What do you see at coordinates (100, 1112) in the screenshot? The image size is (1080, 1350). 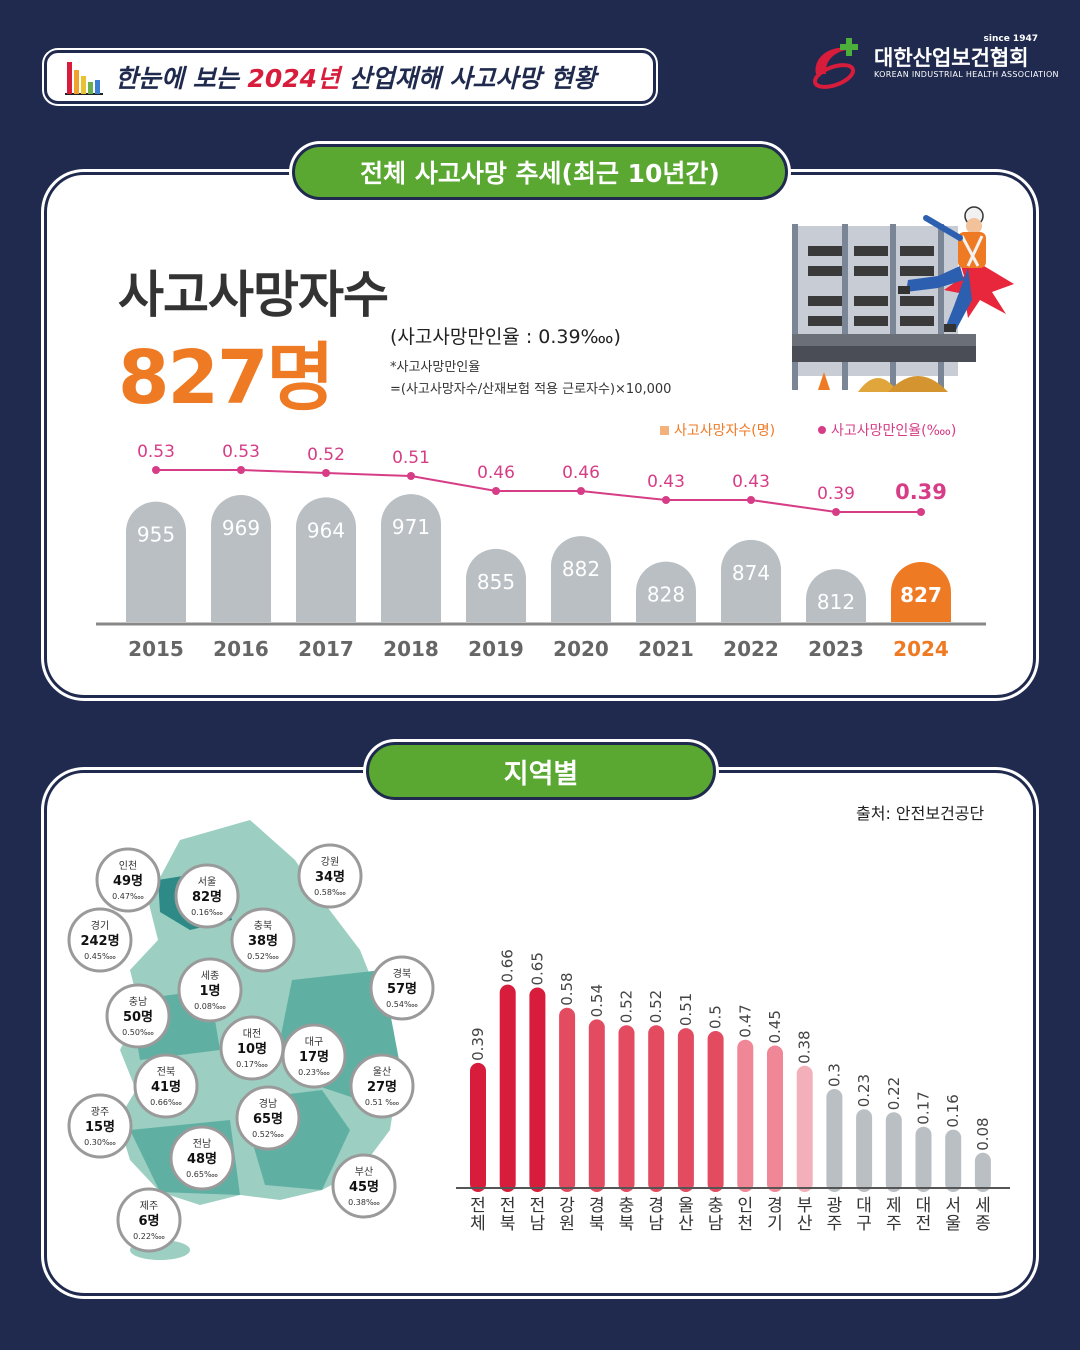 I see `callout-name-광주: 광주` at bounding box center [100, 1112].